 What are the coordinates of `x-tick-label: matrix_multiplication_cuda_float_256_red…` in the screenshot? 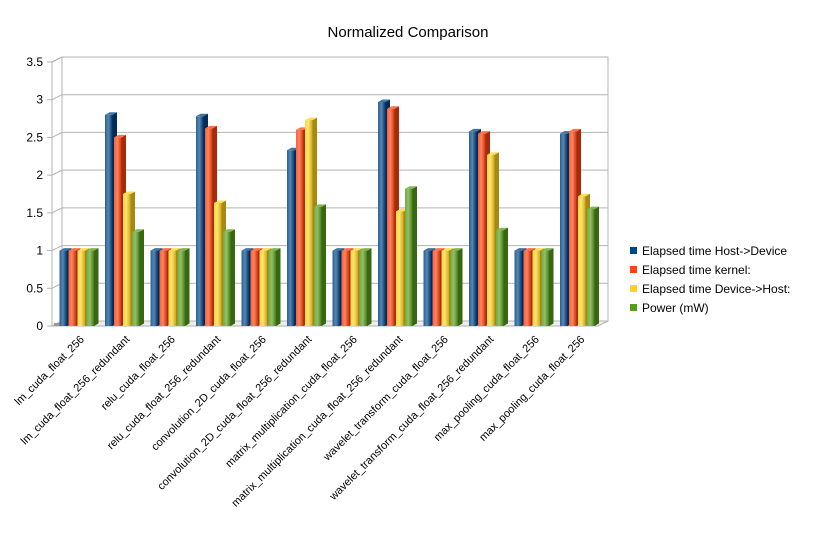 It's located at (318, 422).